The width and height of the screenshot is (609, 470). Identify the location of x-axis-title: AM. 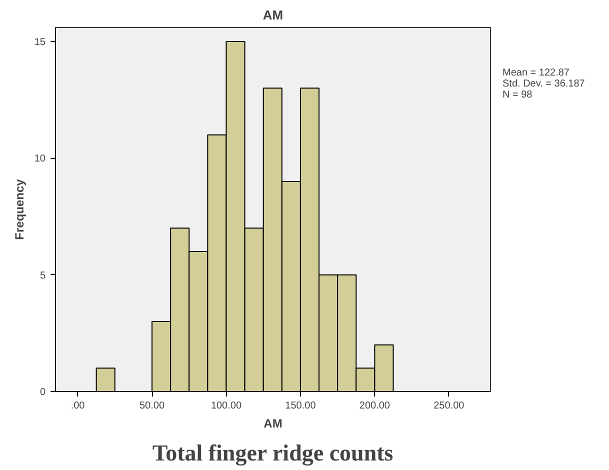
(273, 423).